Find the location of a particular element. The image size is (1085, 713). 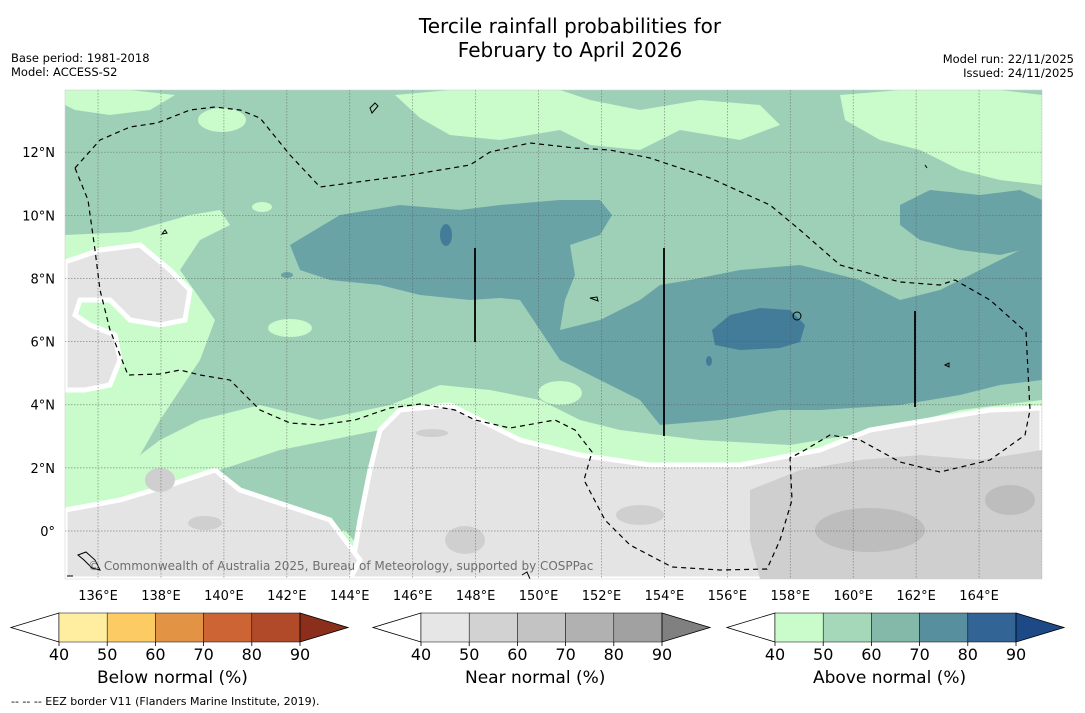

meta-right: Model run: 22/11/2025 Issued: 24/11/2025 is located at coordinates (1008, 66).